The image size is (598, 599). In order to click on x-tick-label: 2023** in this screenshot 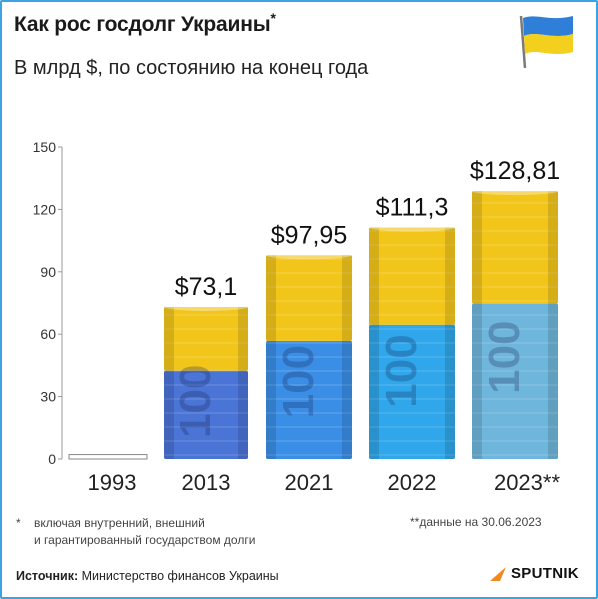, I will do `click(527, 482)`.